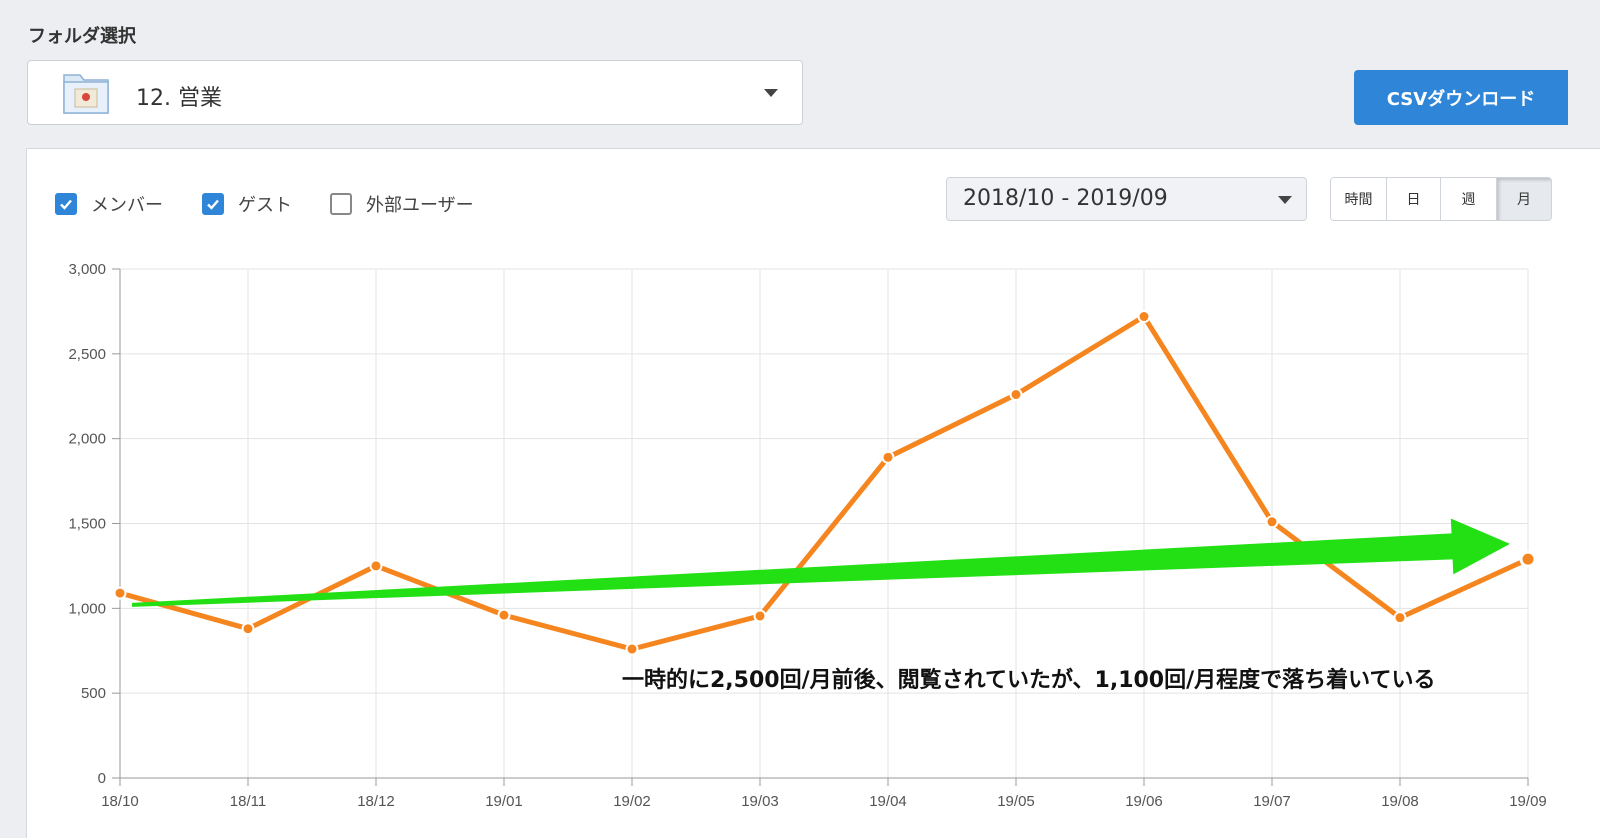  Describe the element at coordinates (1065, 198) in the screenshot. I see `date-range-value: 2018/10 - 2019/09` at that location.